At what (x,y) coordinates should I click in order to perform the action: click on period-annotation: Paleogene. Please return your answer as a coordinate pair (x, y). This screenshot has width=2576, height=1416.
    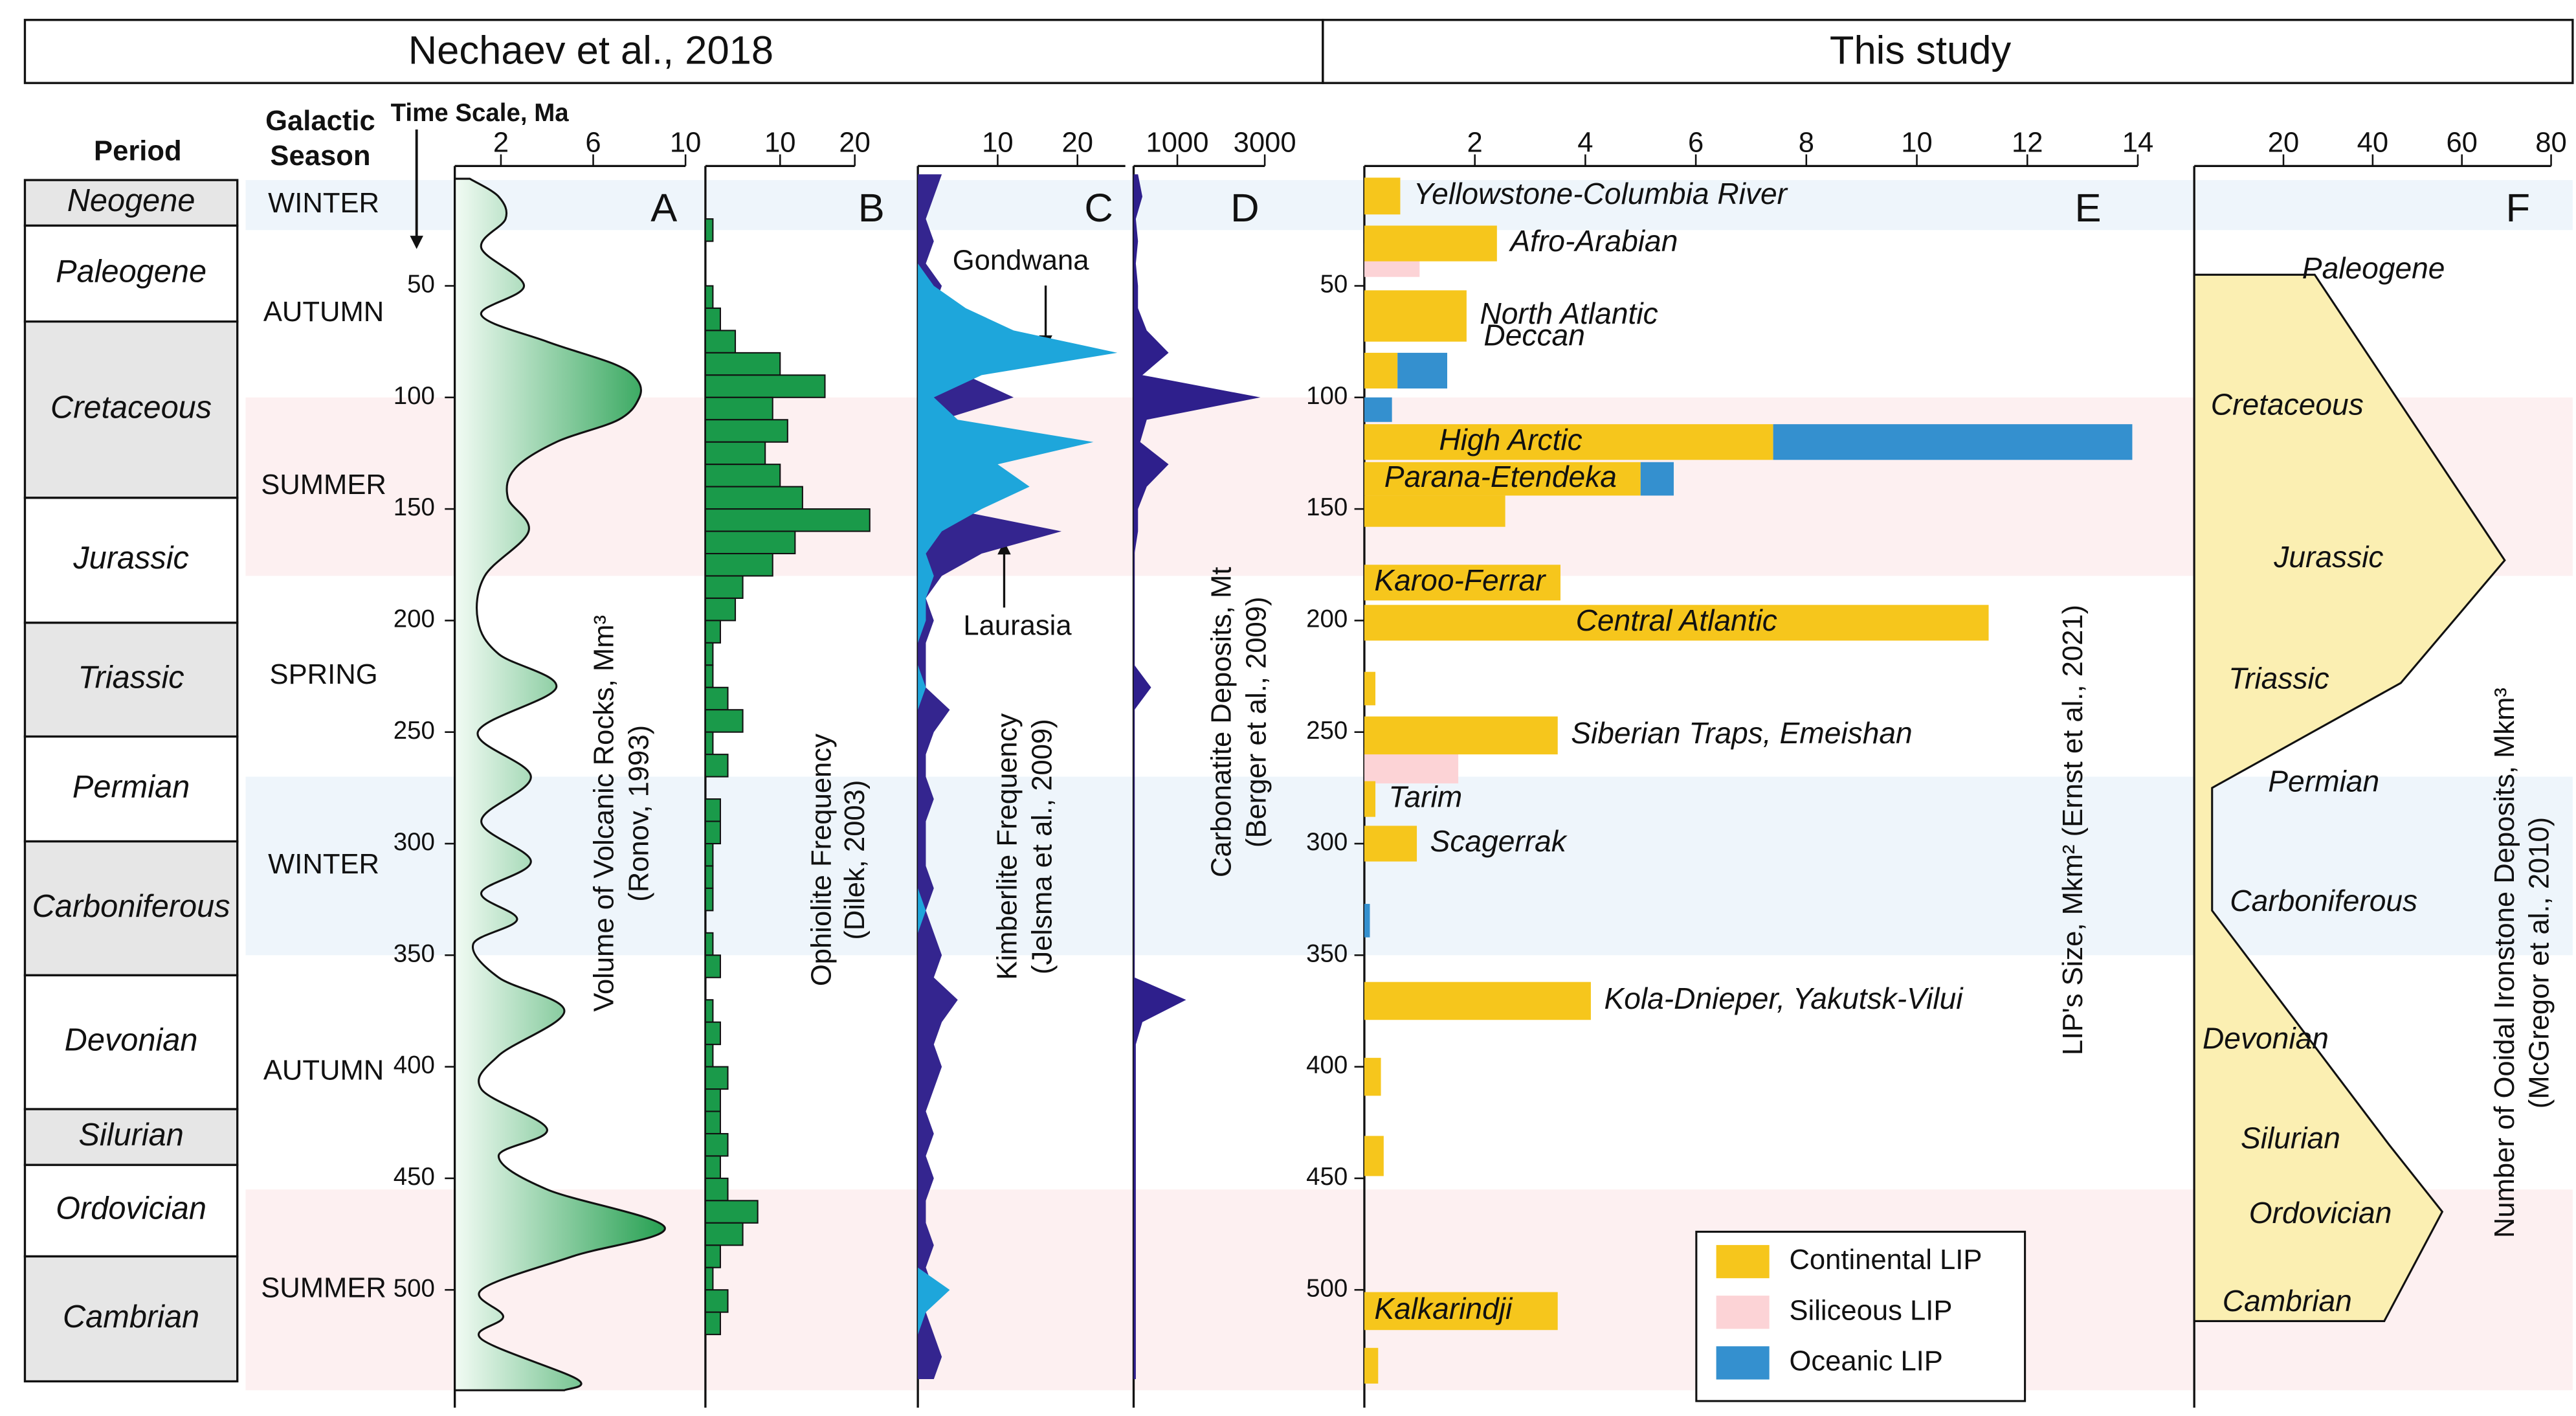
    Looking at the image, I should click on (2373, 268).